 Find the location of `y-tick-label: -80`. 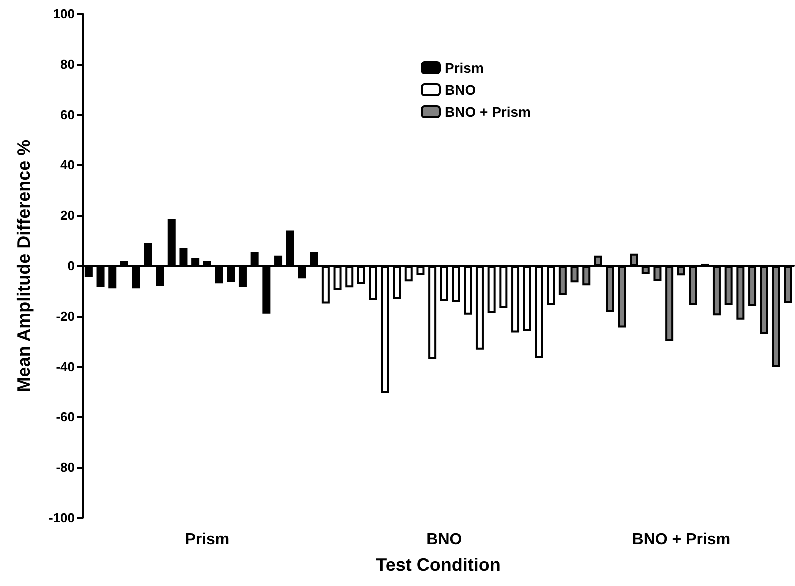

y-tick-label: -80 is located at coordinates (65, 468).